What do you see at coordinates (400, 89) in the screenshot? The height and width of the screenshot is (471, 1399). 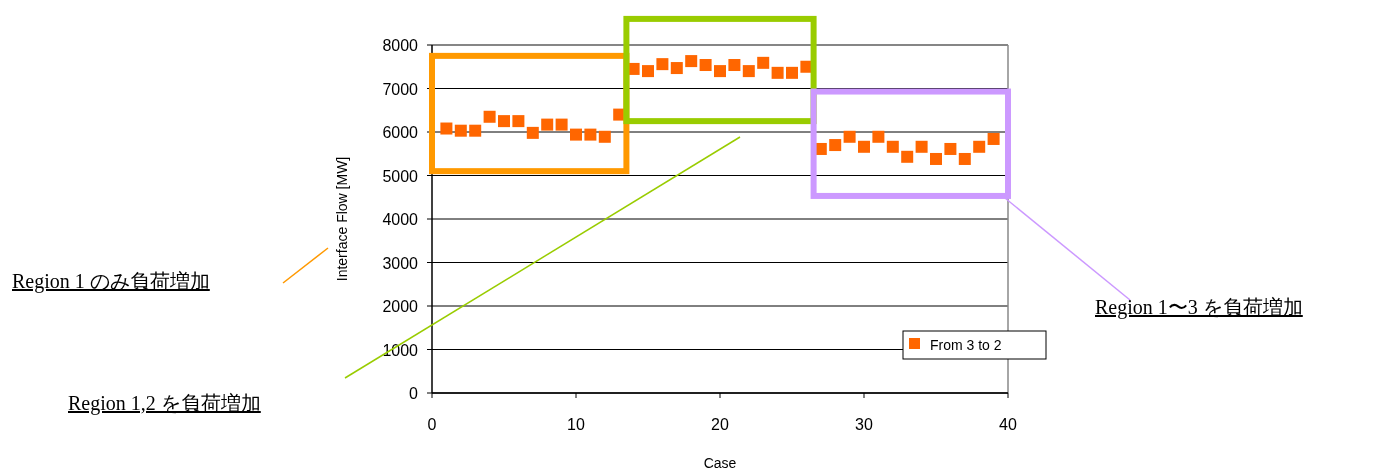 I see `y-tick-label: 7000` at bounding box center [400, 89].